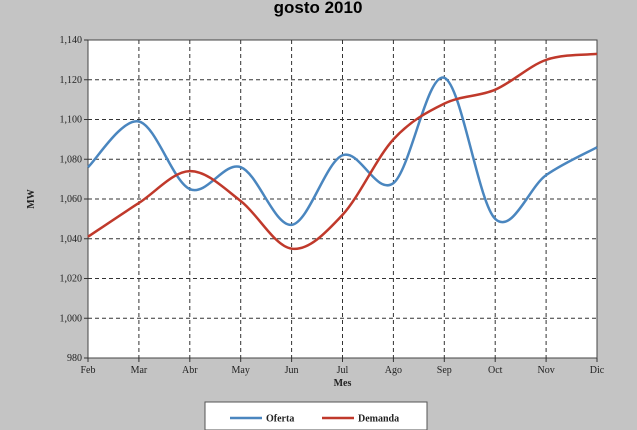 The image size is (637, 430). Describe the element at coordinates (139, 370) in the screenshot. I see `x-tick-label: Mar` at that location.